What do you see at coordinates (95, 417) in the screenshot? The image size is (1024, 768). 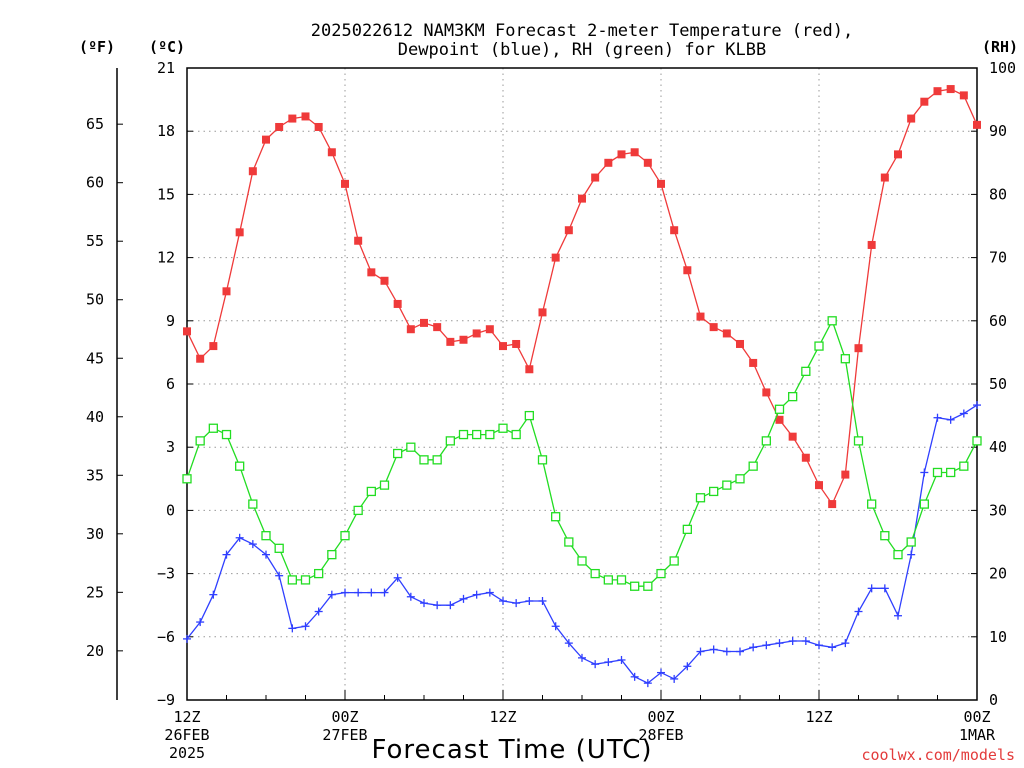 I see `fahrenheit-tick-label: 40` at bounding box center [95, 417].